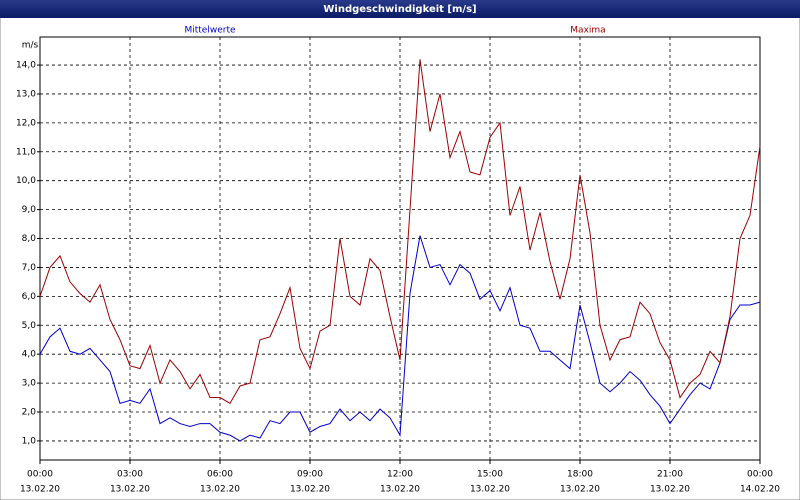 This screenshot has height=500, width=800. I want to click on y-tick-label: 8,0, so click(29, 239).